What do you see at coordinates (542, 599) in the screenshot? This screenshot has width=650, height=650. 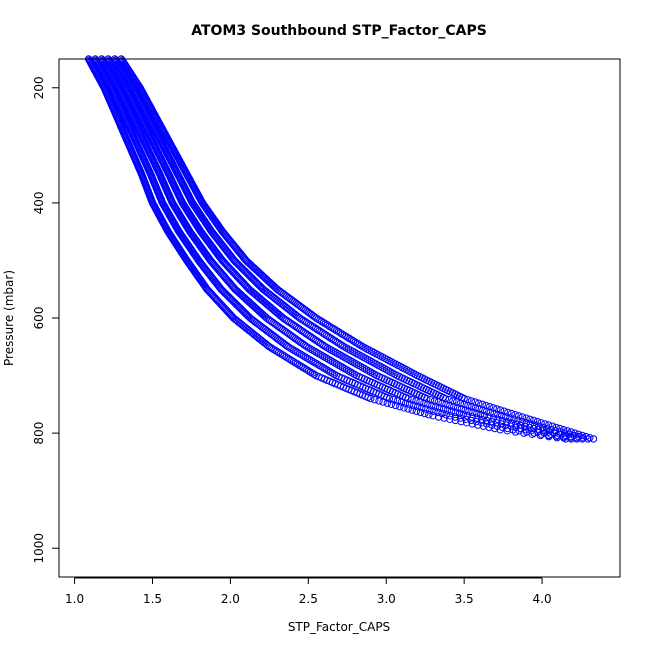 I see `x-tick-label: 4.0` at bounding box center [542, 599].